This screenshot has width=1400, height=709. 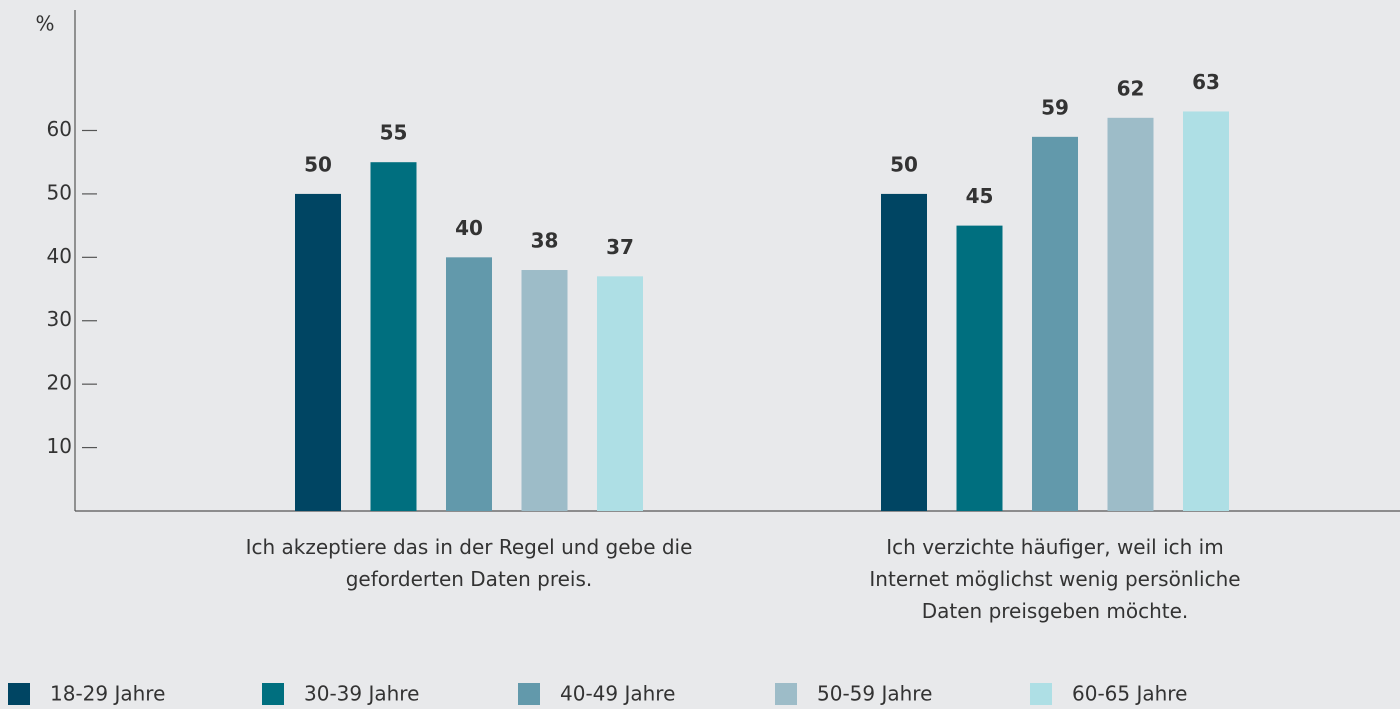 What do you see at coordinates (59, 129) in the screenshot?
I see `y-tick-label: 60` at bounding box center [59, 129].